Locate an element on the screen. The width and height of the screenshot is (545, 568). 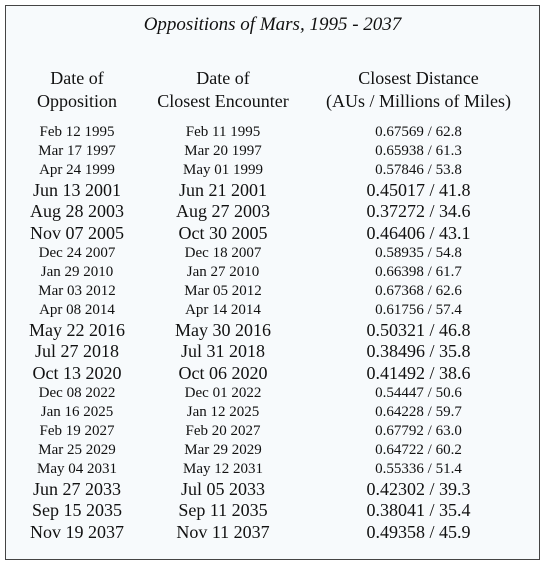
table-row: Dec 24 2007 Dec 18 2007 0.58935 / 54.8 is located at coordinates (272, 253).